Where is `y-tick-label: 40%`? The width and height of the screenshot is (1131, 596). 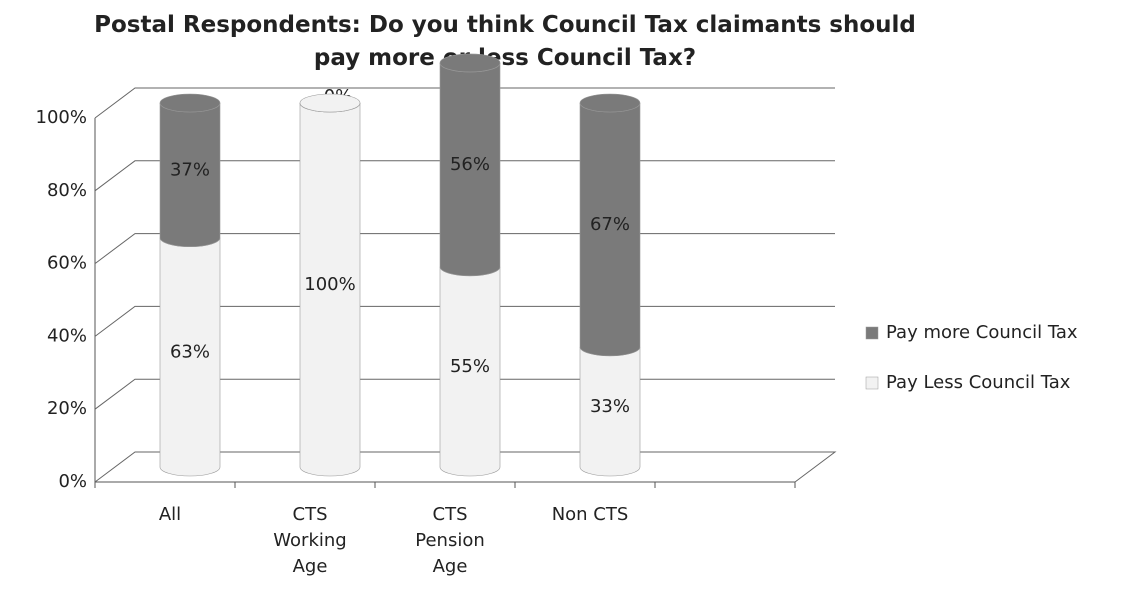 y-tick-label: 40% is located at coordinates (67, 335).